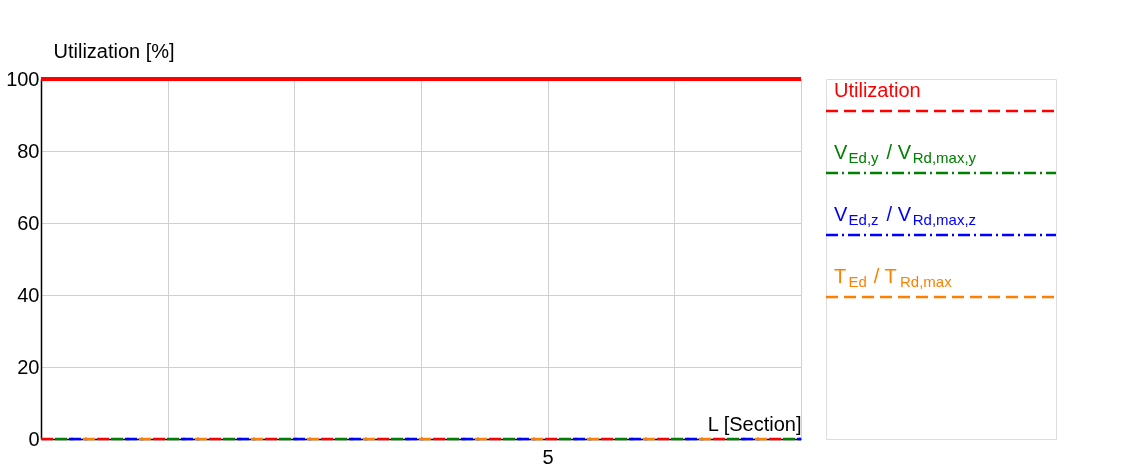 Image resolution: width=1132 pixels, height=464 pixels. I want to click on y-axis-title: Utilization [%], so click(114, 50).